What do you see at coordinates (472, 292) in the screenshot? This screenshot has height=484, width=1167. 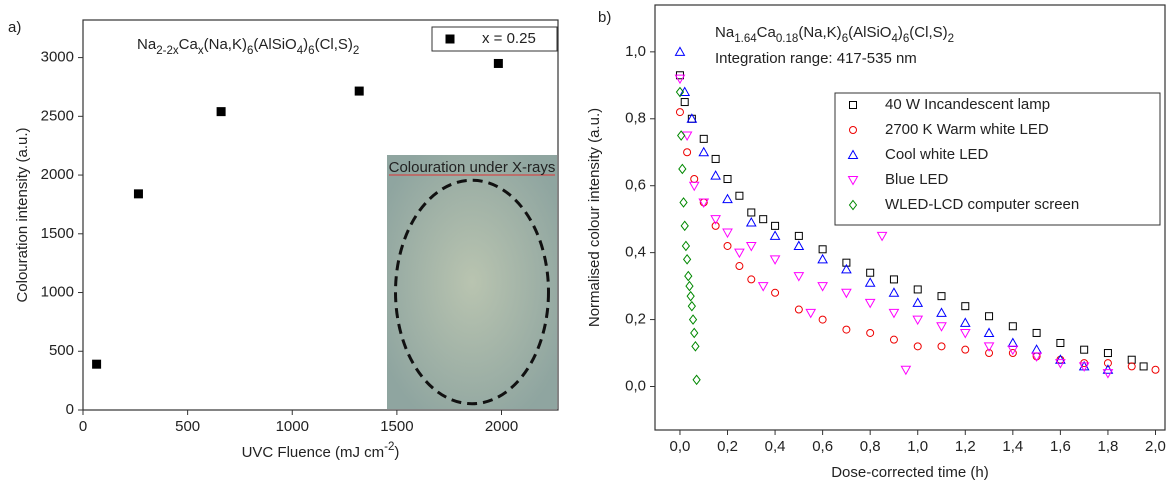 I see `inset-outline` at bounding box center [472, 292].